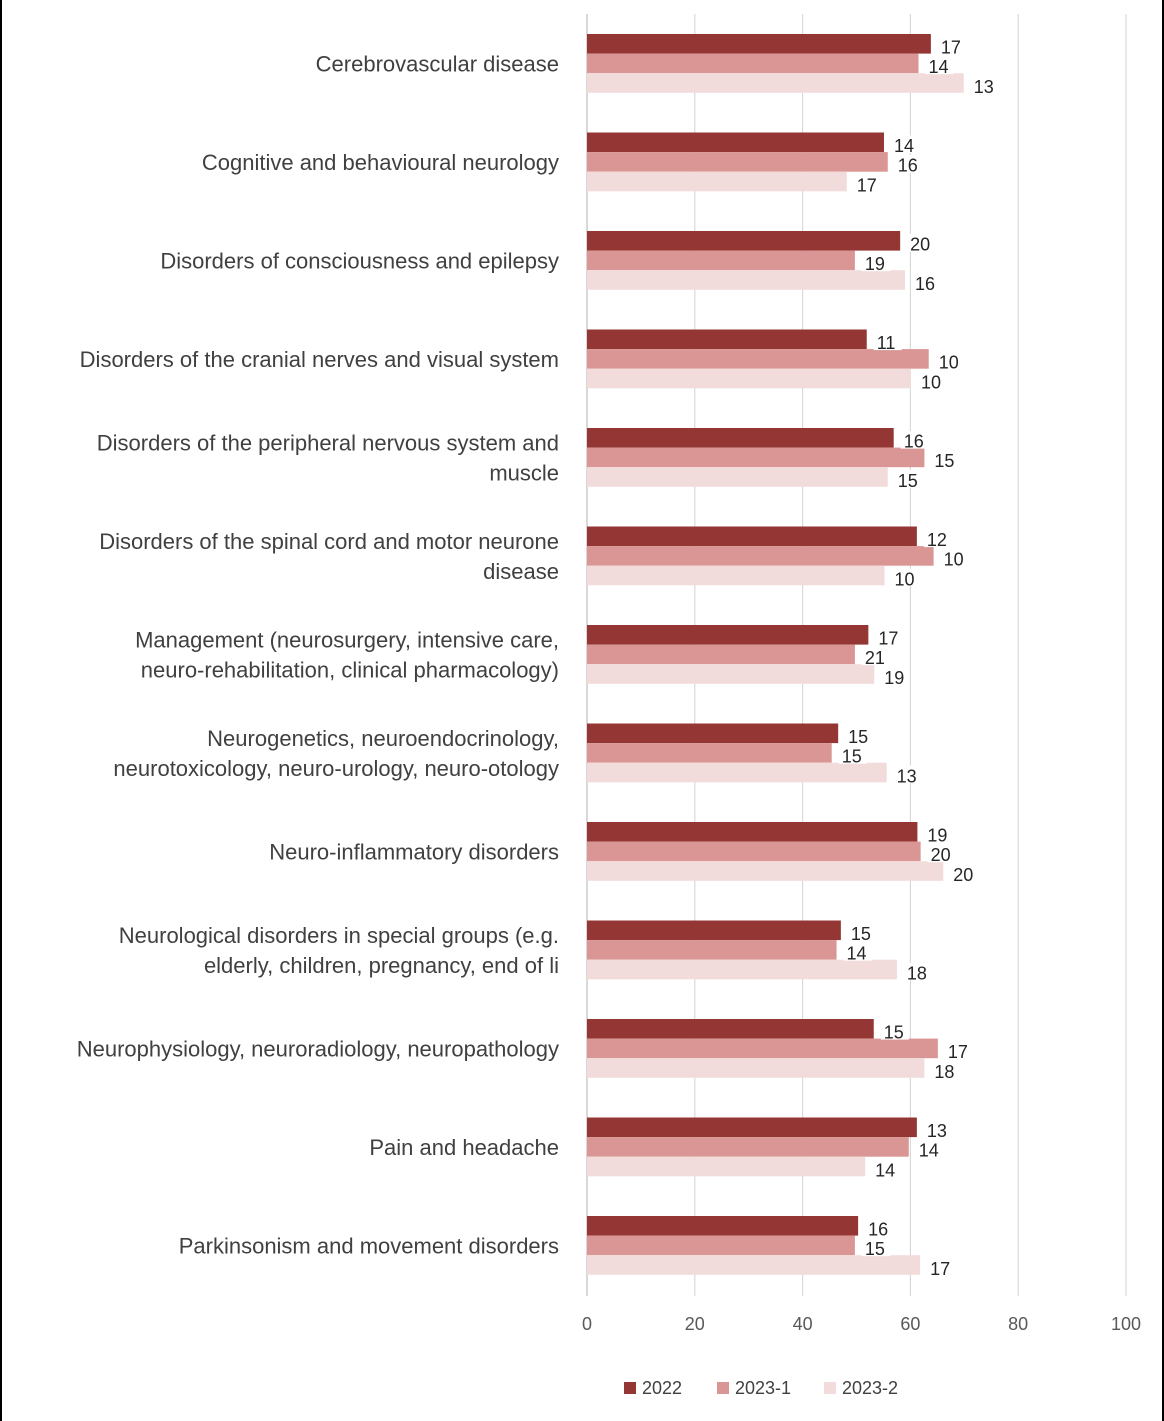 This screenshot has width=1164, height=1421. What do you see at coordinates (695, 1324) in the screenshot?
I see `x-tick-label: 20` at bounding box center [695, 1324].